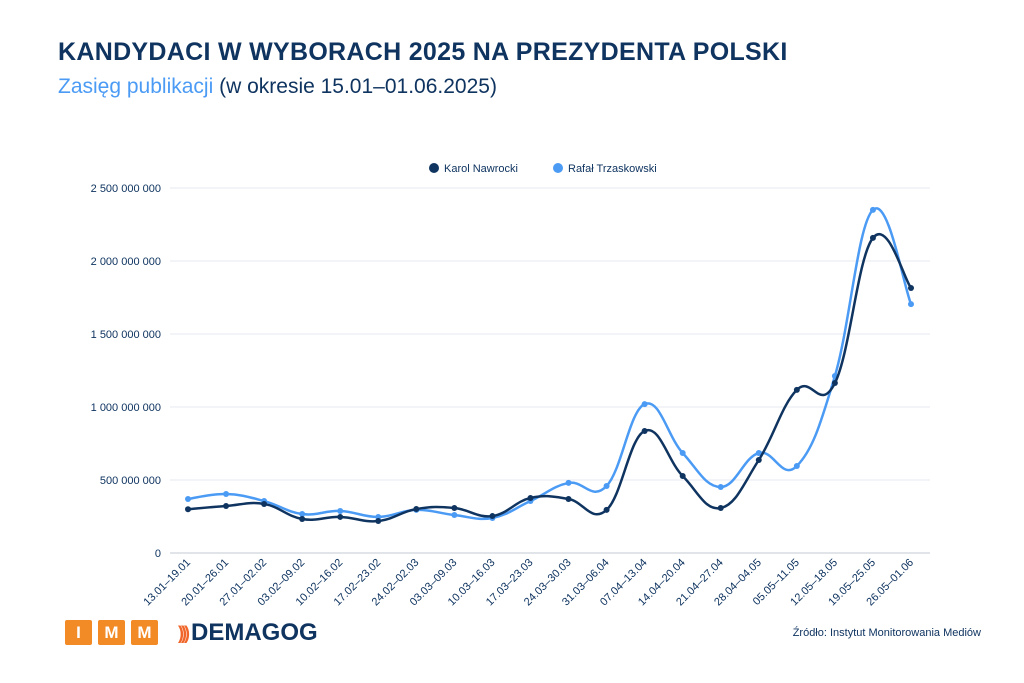 The height and width of the screenshot is (683, 1024). I want to click on y-tick-label: 500 000 000, so click(130, 481).